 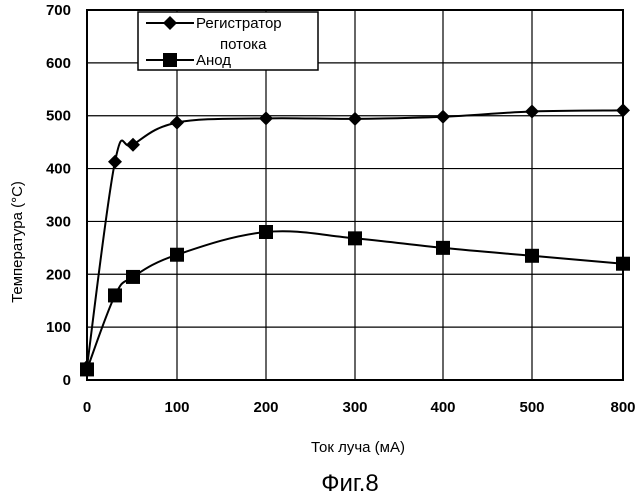 What do you see at coordinates (239, 23) in the screenshot?
I see `legend-label: Регистратор` at bounding box center [239, 23].